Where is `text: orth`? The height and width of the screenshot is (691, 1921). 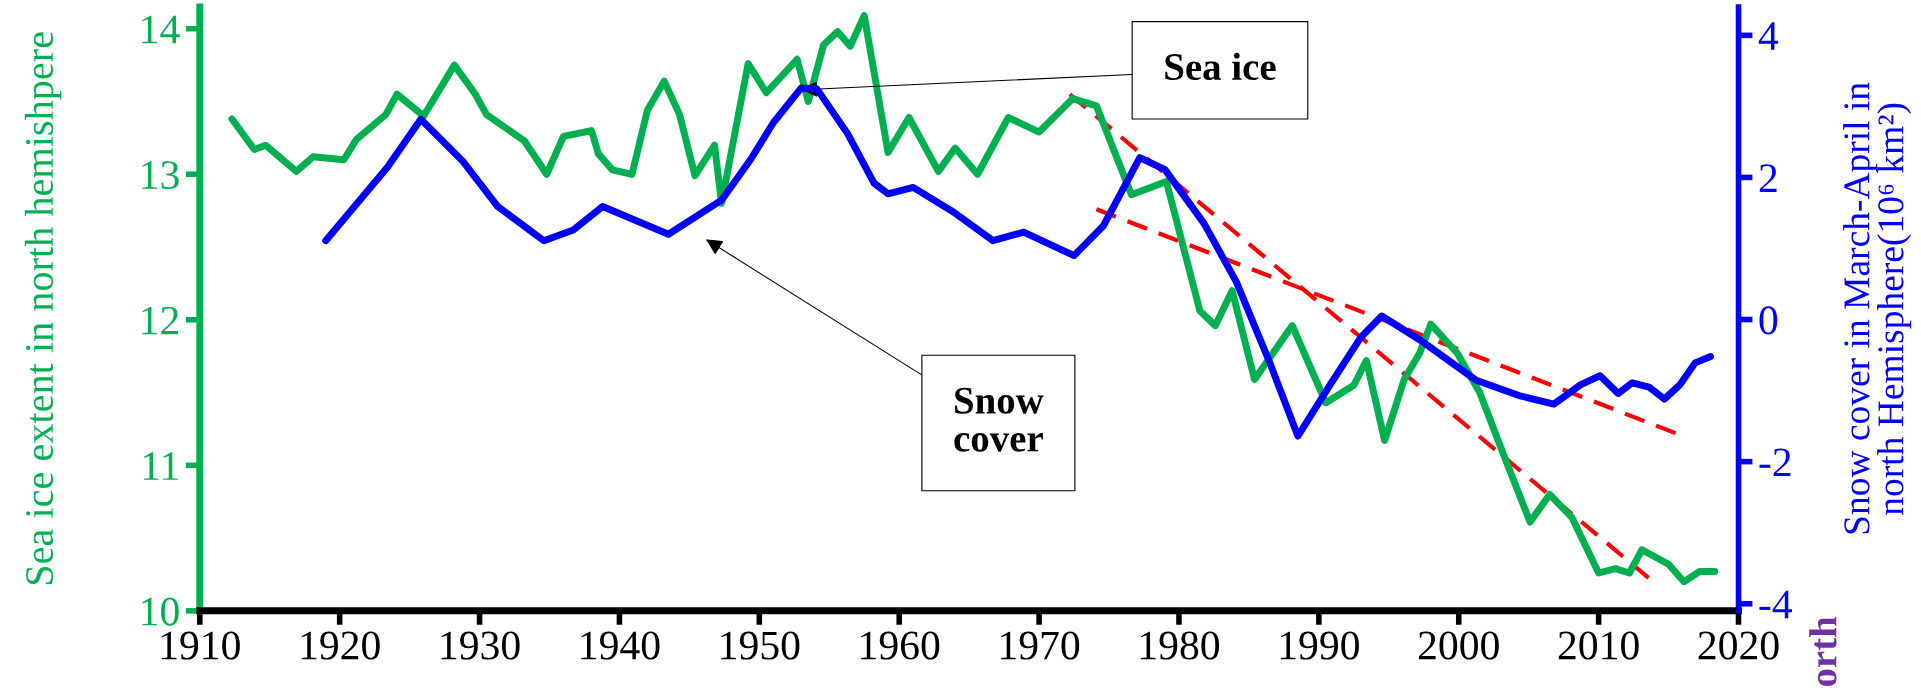
text: orth is located at coordinates (1823, 651).